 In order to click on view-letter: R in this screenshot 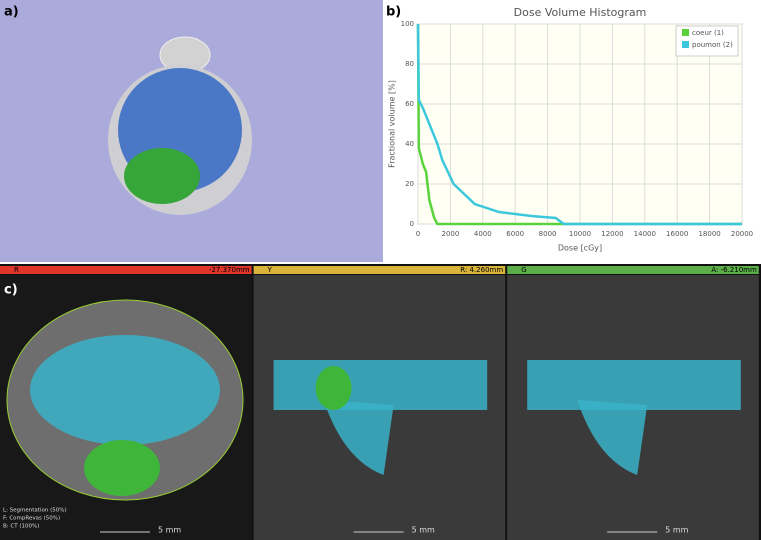, I will do `click(16, 270)`.